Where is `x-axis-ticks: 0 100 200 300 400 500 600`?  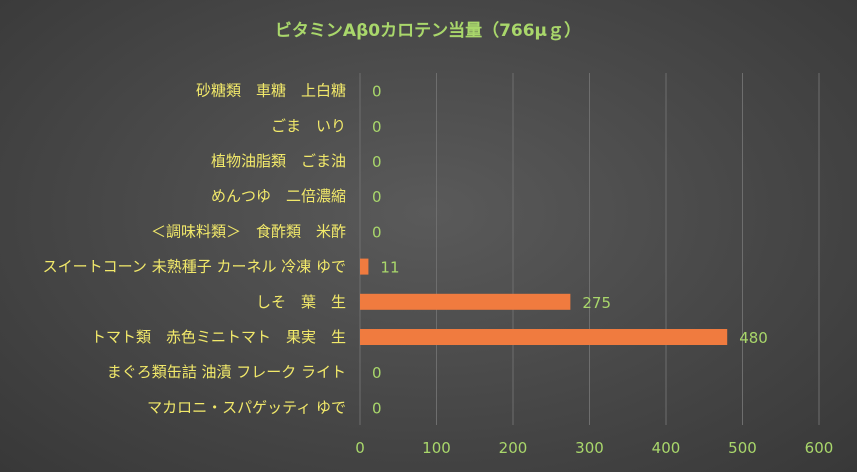 x-axis-ticks: 0 100 200 300 400 500 600 is located at coordinates (594, 448).